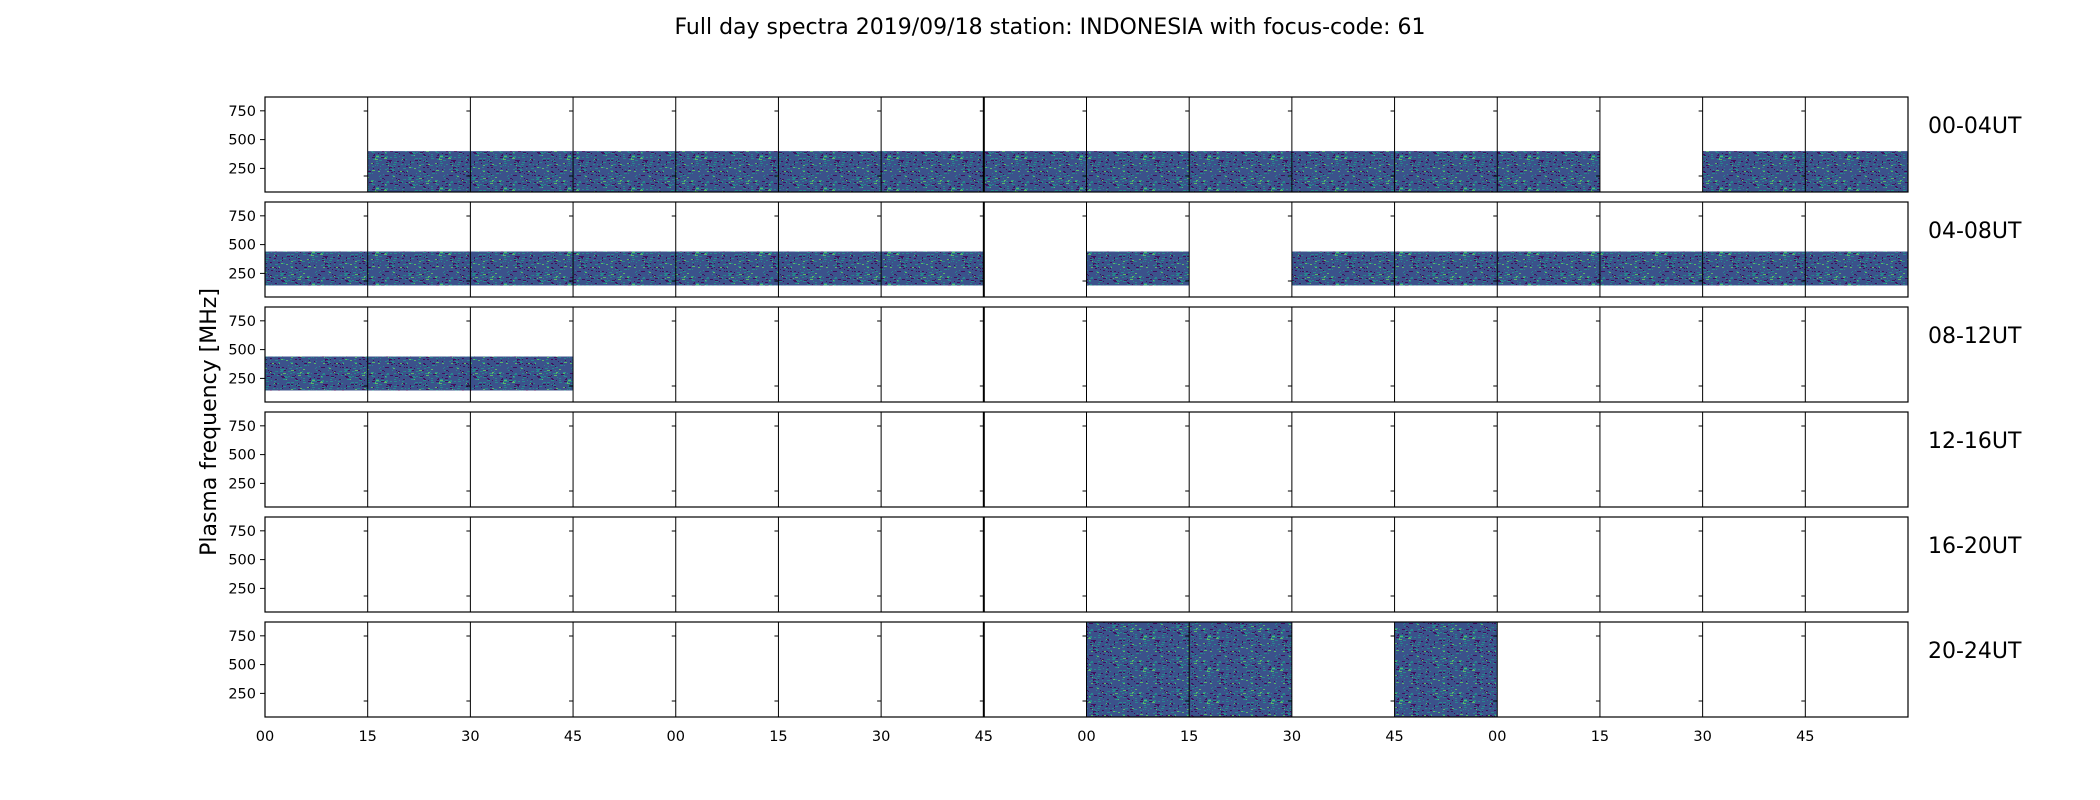 This screenshot has width=2100, height=800. I want to click on y-axis-label: Plasma frequency [MHz], so click(209, 422).